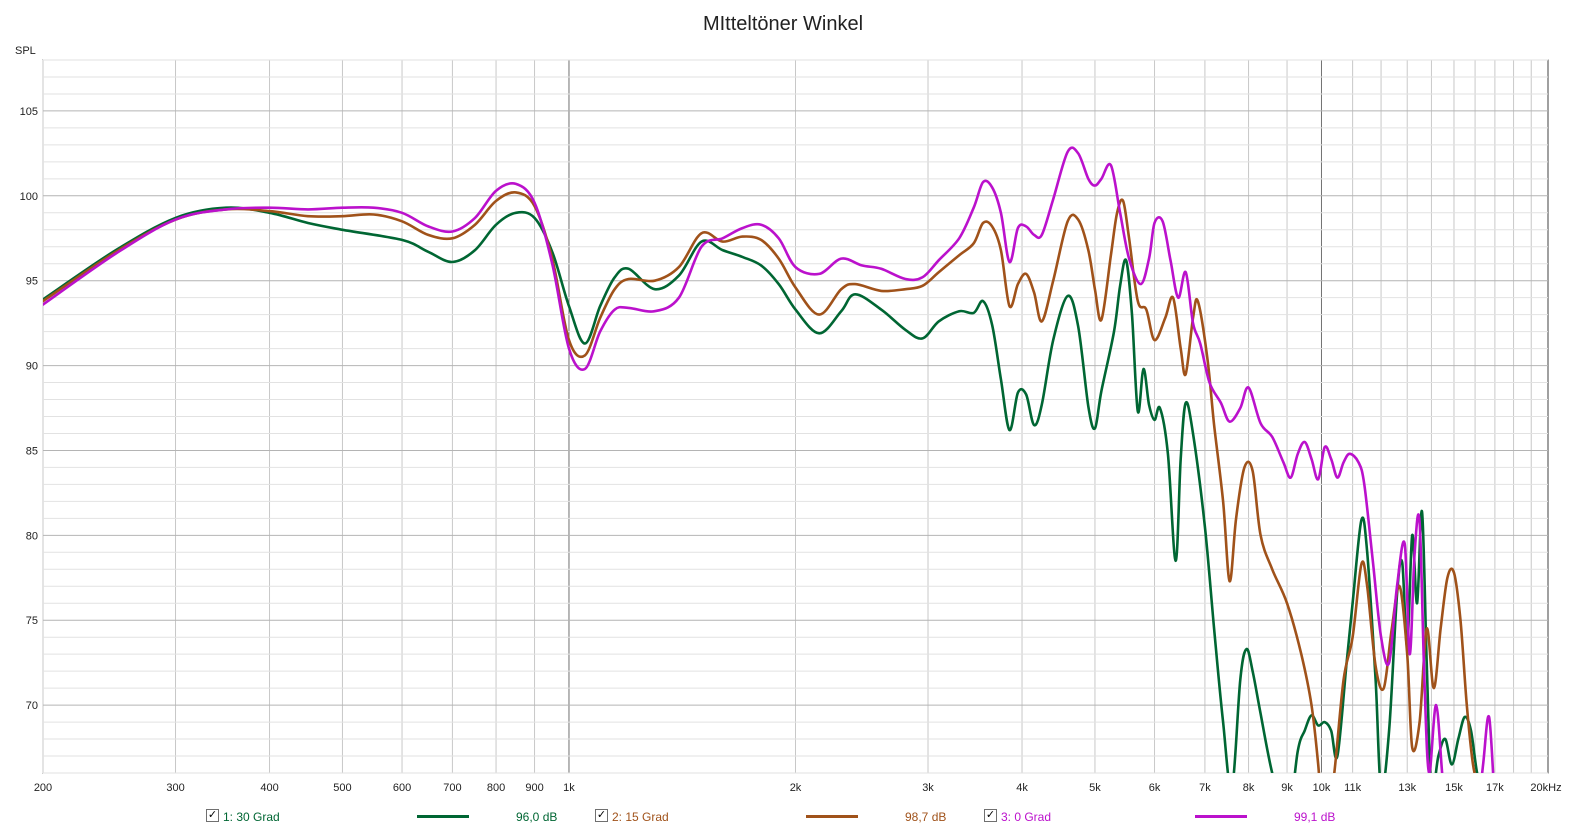 This screenshot has width=1574, height=834. What do you see at coordinates (926, 817) in the screenshot?
I see `series-2-level: 98,7 dB` at bounding box center [926, 817].